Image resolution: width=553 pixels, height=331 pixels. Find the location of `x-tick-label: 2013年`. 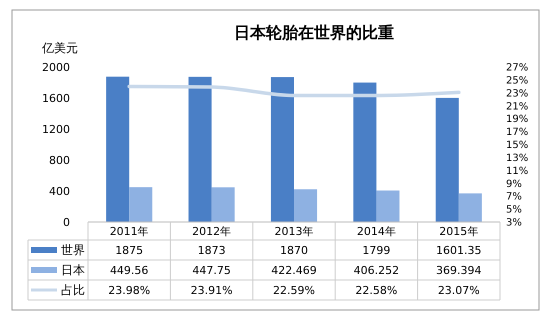

x-tick-label: 2013年 is located at coordinates (294, 231).